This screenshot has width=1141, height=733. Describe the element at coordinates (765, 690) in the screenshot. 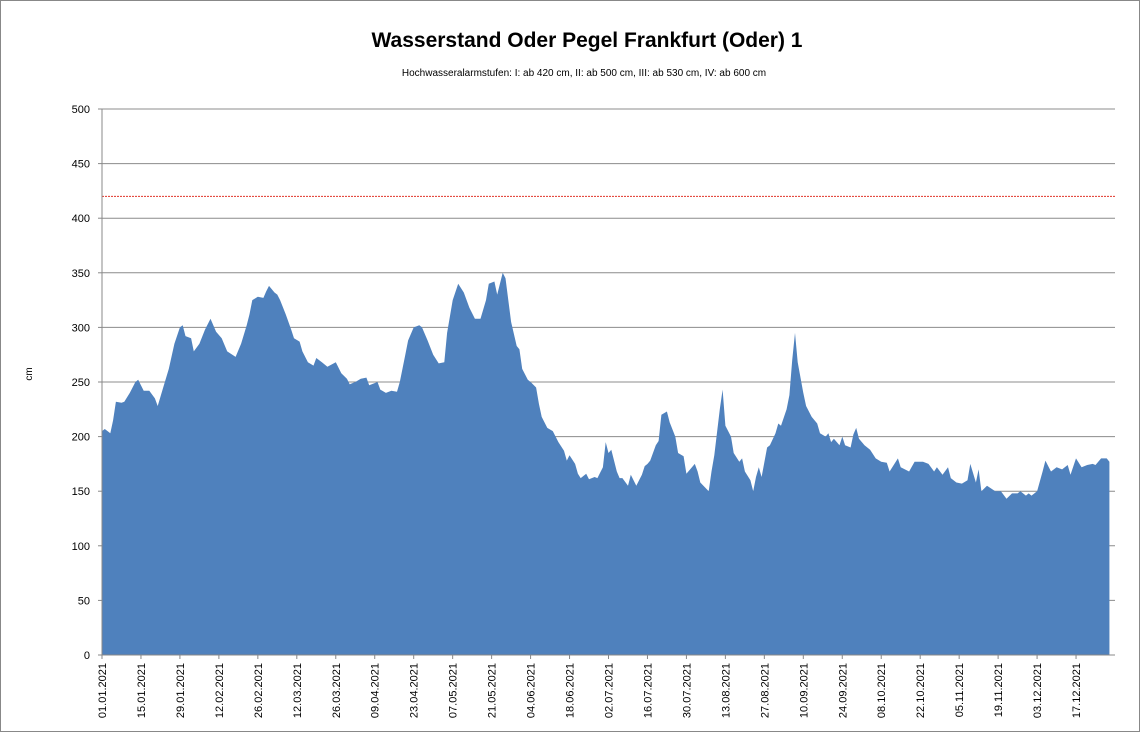

I see `x-tick-label: 27.08.2021` at that location.